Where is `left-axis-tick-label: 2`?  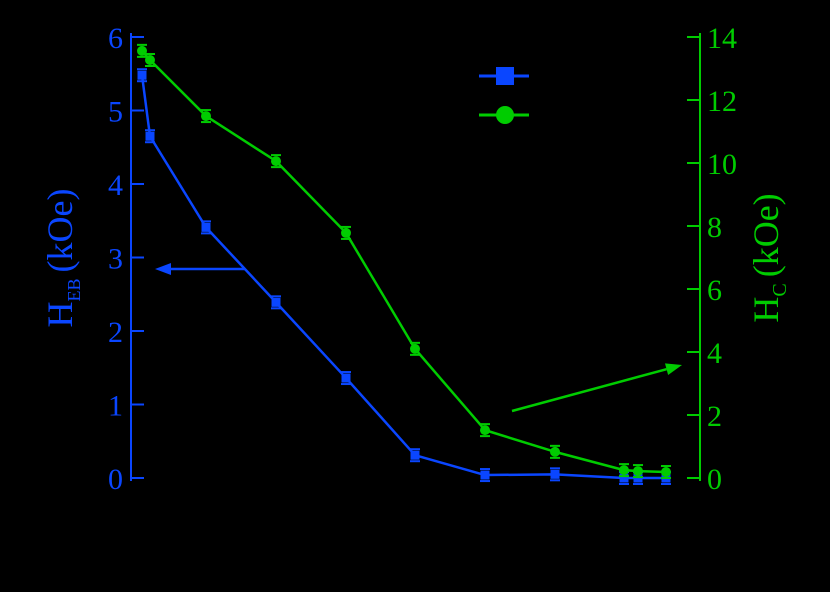
left-axis-tick-label: 2 is located at coordinates (115, 332).